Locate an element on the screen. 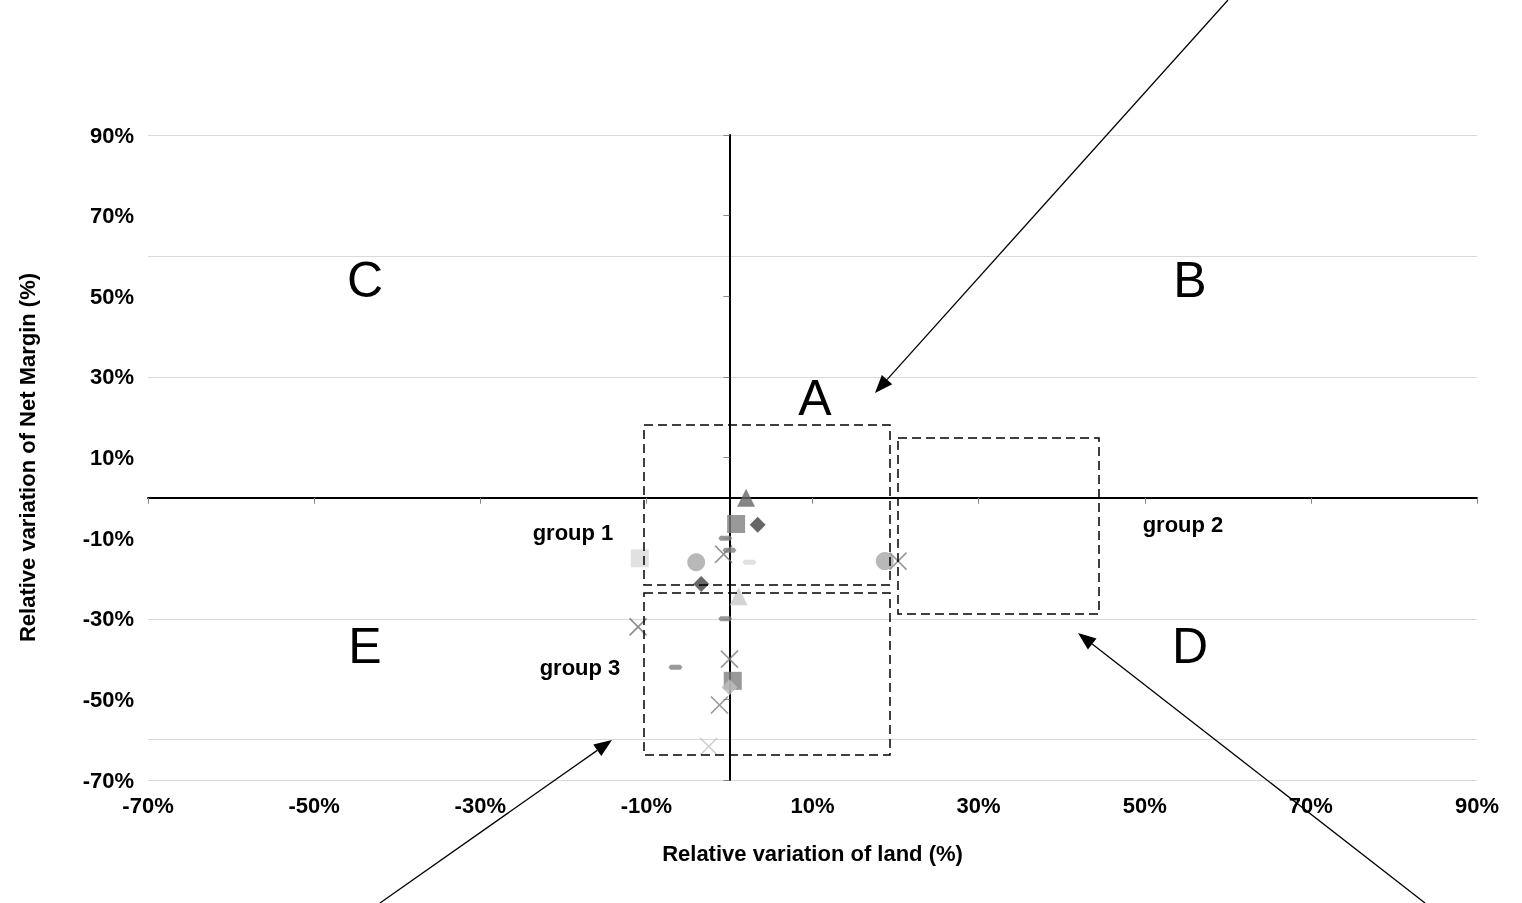 The height and width of the screenshot is (903, 1522). x-tick-label: 50% is located at coordinates (1144, 805).